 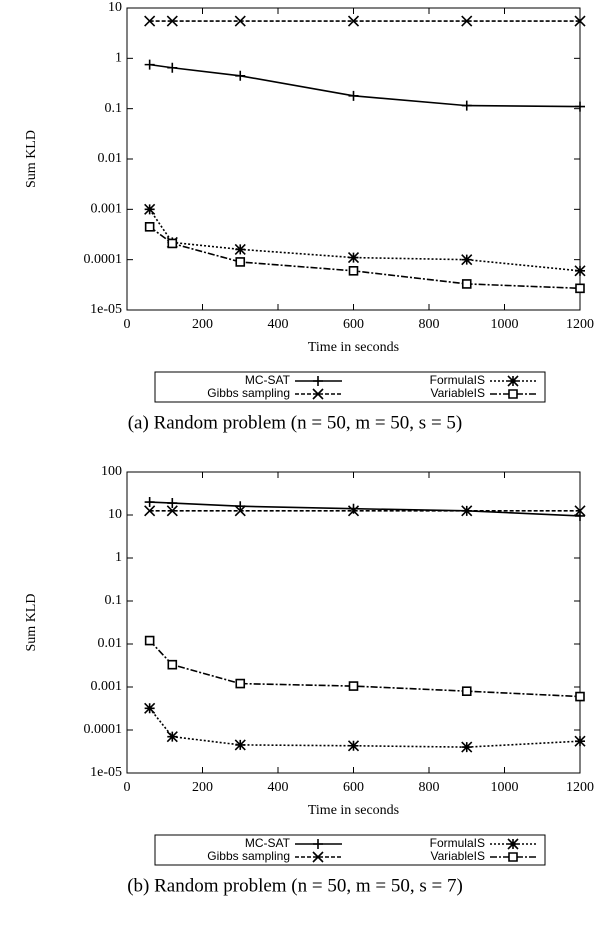 What do you see at coordinates (107, 209) in the screenshot?
I see `y-tick-label: 0.001` at bounding box center [107, 209].